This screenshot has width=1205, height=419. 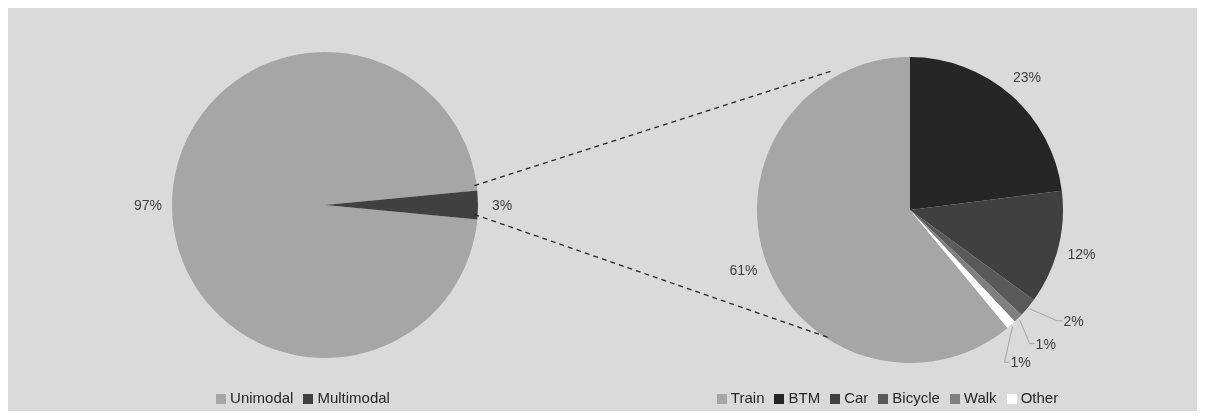 What do you see at coordinates (916, 397) in the screenshot?
I see `legend-label: Bicycle` at bounding box center [916, 397].